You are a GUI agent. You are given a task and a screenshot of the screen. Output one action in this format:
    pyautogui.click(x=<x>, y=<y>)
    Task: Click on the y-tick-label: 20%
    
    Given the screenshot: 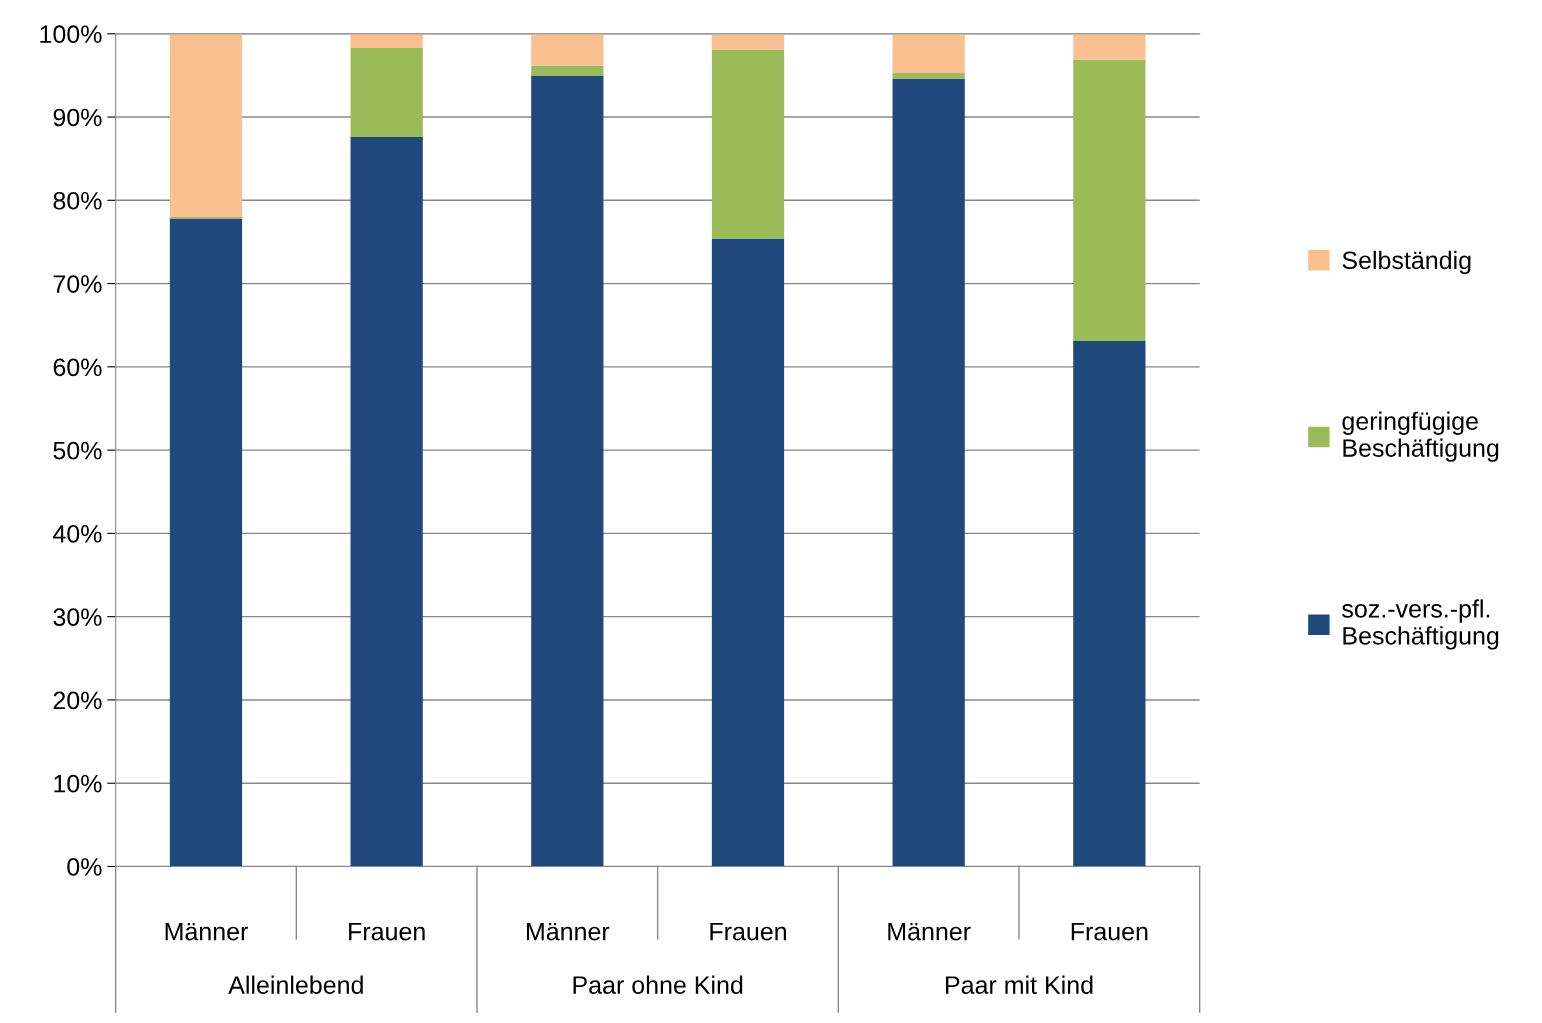 What is the action you would take?
    pyautogui.click(x=77, y=700)
    